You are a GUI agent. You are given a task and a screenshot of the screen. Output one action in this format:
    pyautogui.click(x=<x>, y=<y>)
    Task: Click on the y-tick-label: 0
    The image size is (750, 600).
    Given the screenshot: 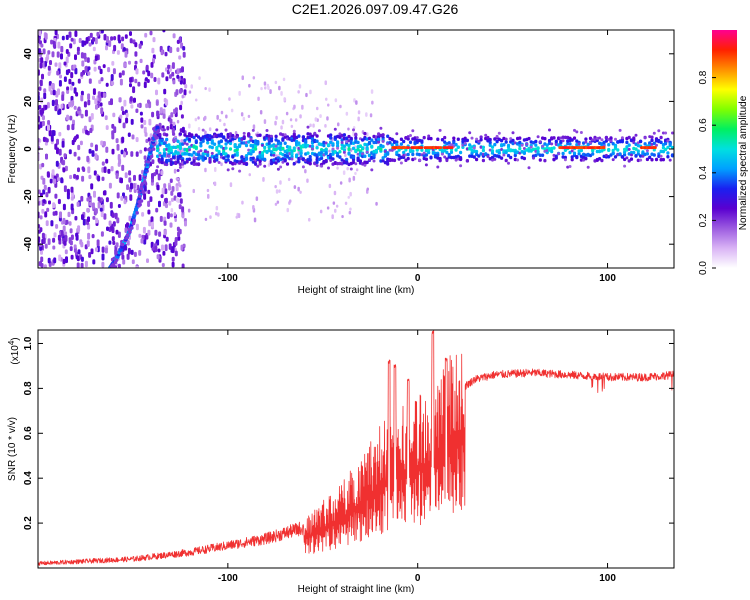 What is the action you would take?
    pyautogui.click(x=28, y=149)
    